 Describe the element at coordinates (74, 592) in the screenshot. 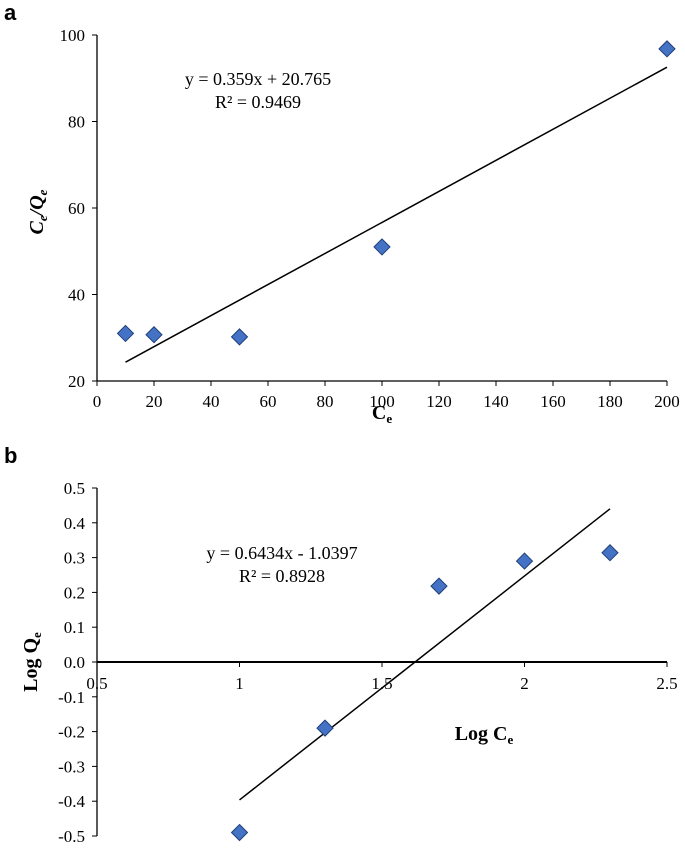

I see `y-tick-label: 0.2` at that location.